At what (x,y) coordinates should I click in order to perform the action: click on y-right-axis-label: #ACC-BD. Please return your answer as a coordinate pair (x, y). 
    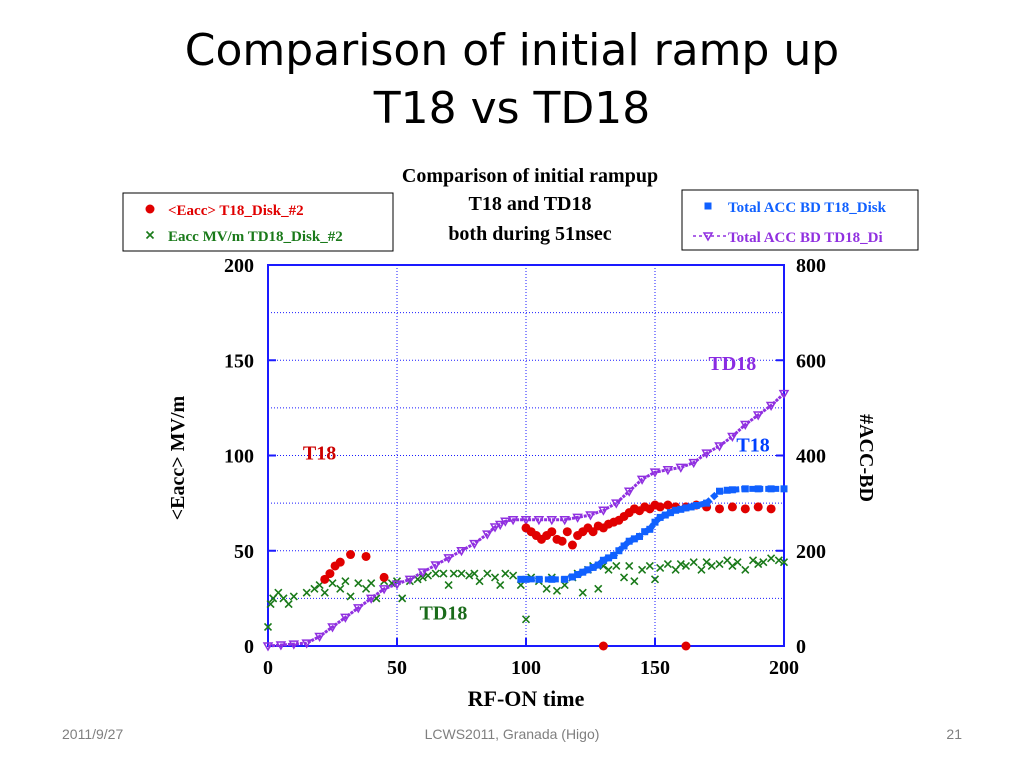
    Looking at the image, I should click on (866, 458).